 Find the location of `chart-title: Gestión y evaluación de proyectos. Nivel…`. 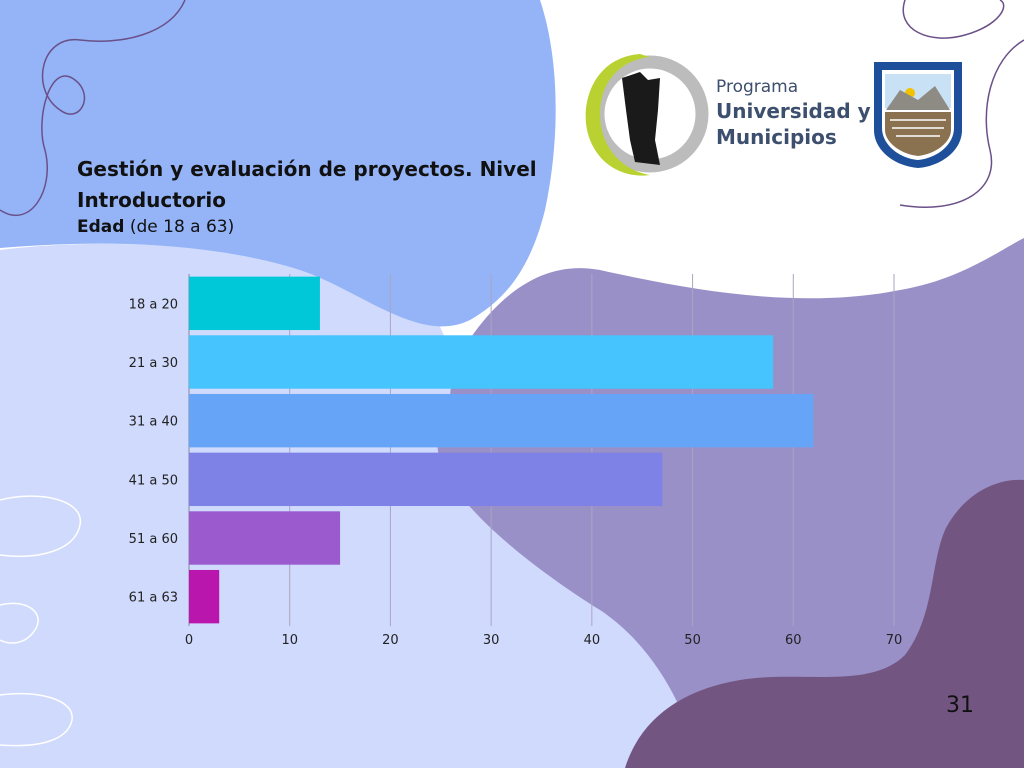

chart-title: Gestión y evaluación de proyectos. Nivel… is located at coordinates (307, 184).